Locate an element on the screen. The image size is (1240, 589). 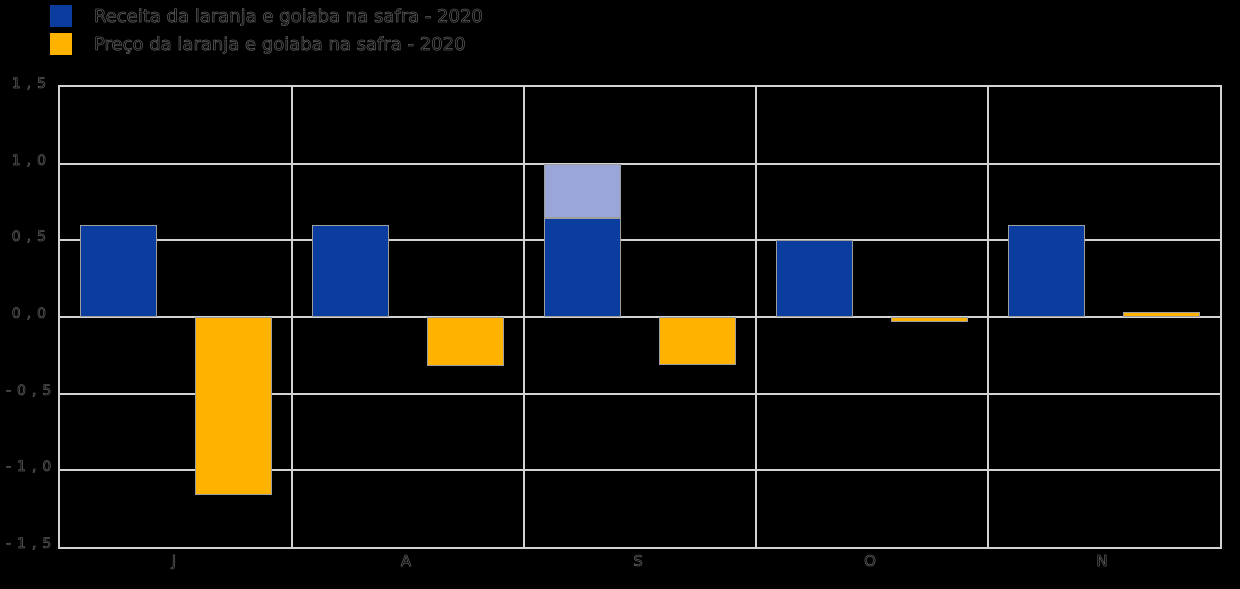
y-tick-label: -1,5 is located at coordinates (32, 544).